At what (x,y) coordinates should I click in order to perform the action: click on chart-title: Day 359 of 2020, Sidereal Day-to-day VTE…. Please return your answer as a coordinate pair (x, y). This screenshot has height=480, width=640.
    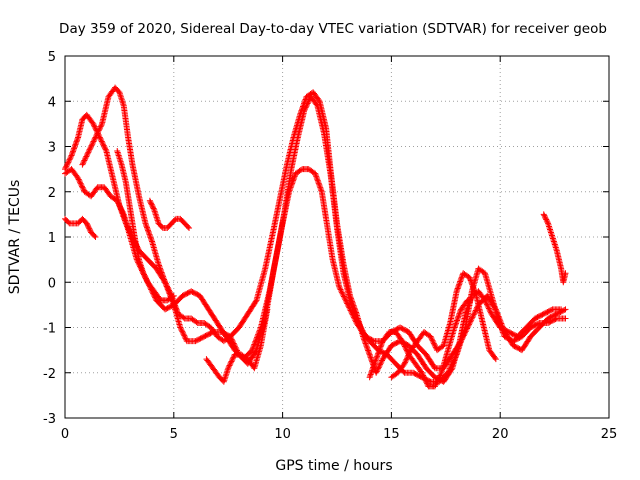
    Looking at the image, I should click on (333, 29).